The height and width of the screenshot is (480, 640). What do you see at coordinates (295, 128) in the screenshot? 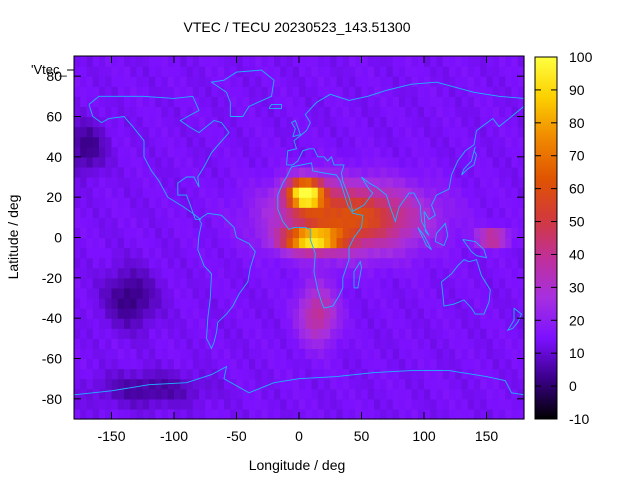
I see `coastline-great-britain` at bounding box center [295, 128].